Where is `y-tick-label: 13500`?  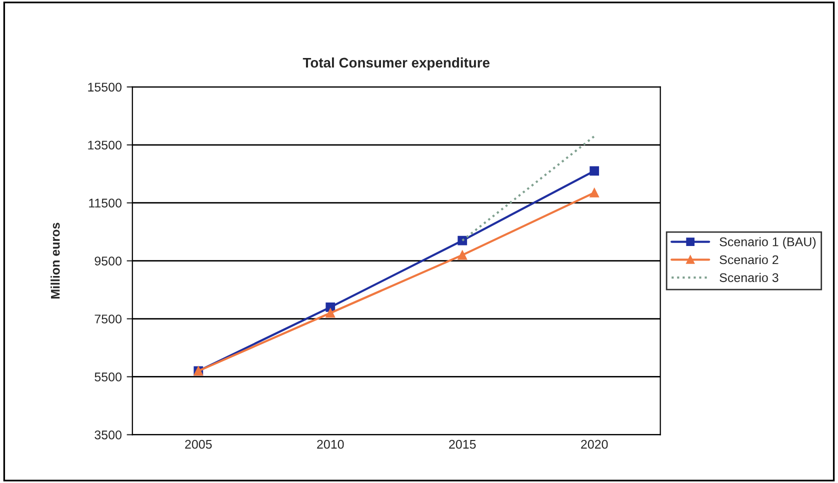 y-tick-label: 13500 is located at coordinates (105, 145).